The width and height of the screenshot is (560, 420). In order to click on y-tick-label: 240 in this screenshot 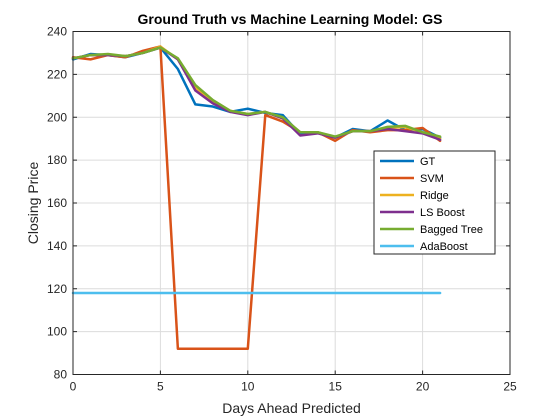, I will do `click(57, 32)`.